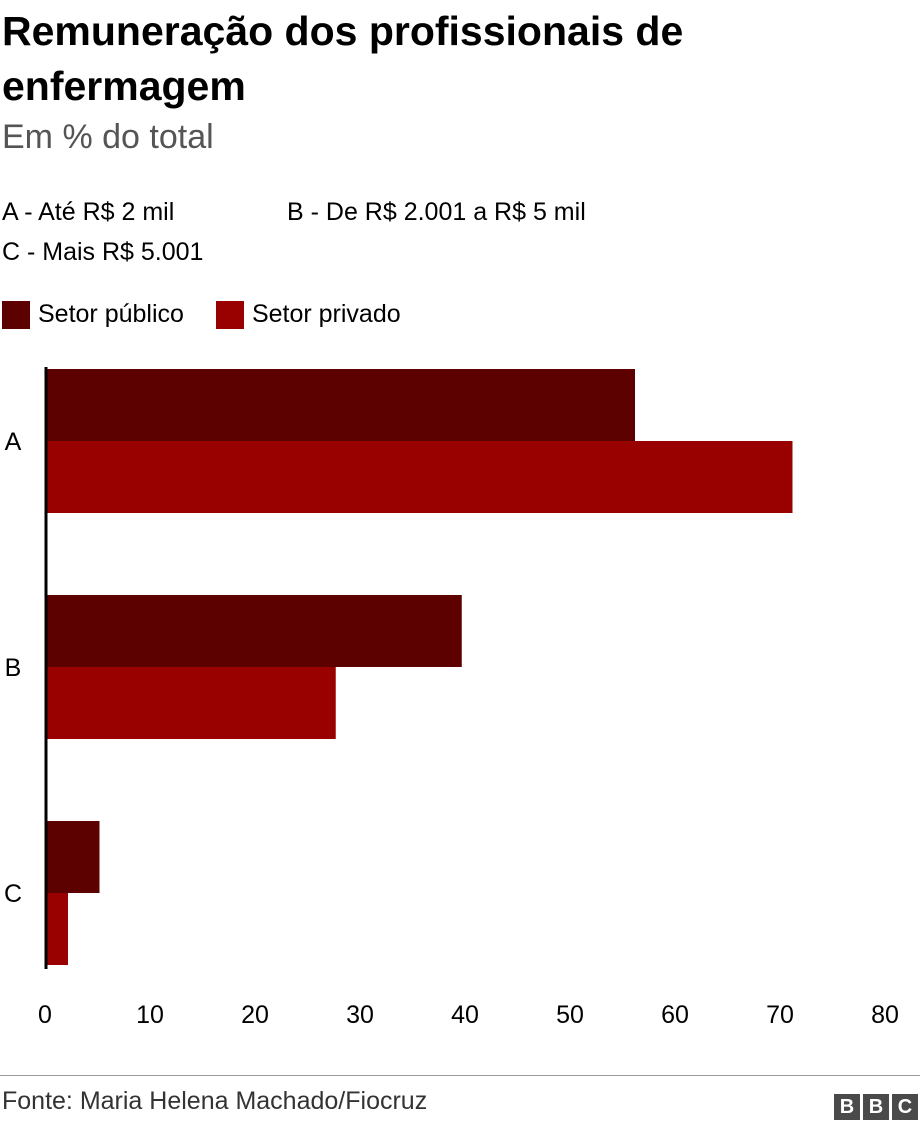 The height and width of the screenshot is (1130, 920). What do you see at coordinates (905, 1107) in the screenshot?
I see `logo-letter: C` at bounding box center [905, 1107].